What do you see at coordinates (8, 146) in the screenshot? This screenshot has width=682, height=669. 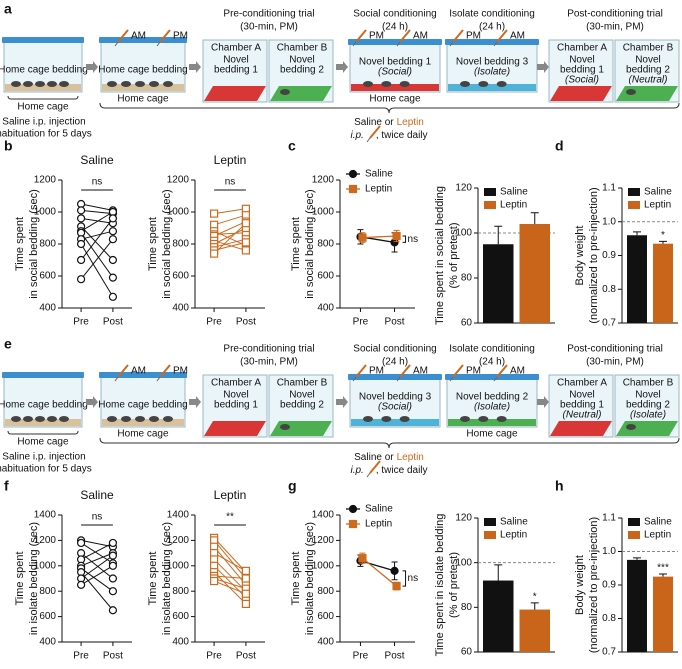 I see `panel-letter: b` at bounding box center [8, 146].